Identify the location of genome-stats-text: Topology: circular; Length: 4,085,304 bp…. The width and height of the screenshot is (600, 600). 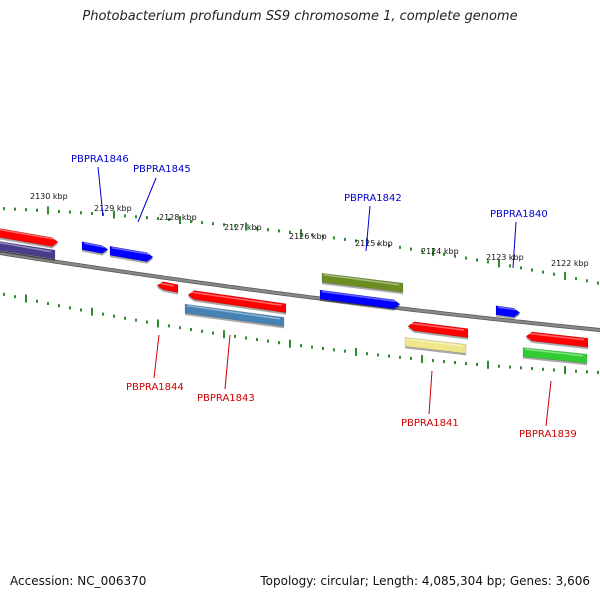
(425, 581).